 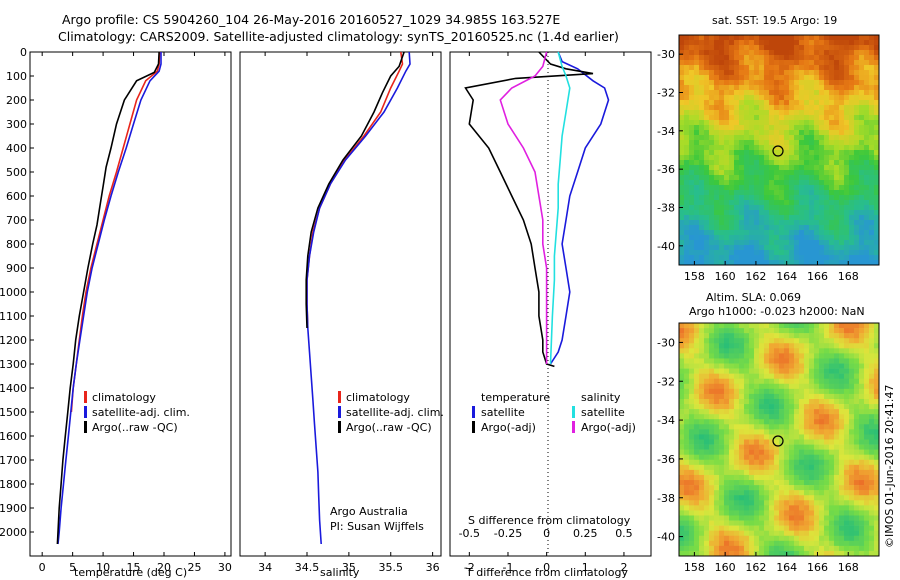 What do you see at coordinates (507, 567) in the screenshot?
I see `x-tick-label: -1` at bounding box center [507, 567].